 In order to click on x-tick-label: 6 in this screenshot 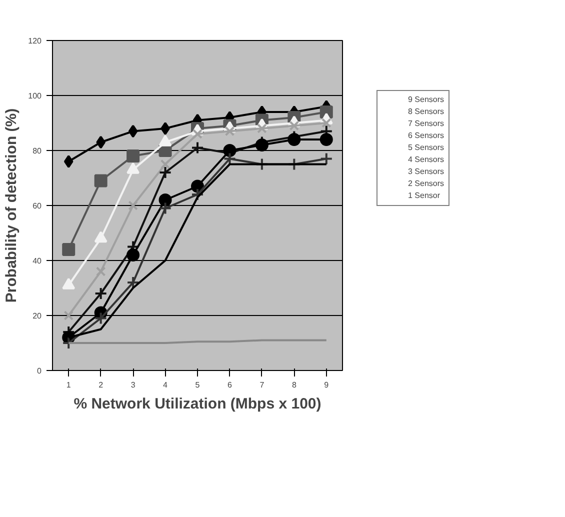, I will do `click(230, 385)`.